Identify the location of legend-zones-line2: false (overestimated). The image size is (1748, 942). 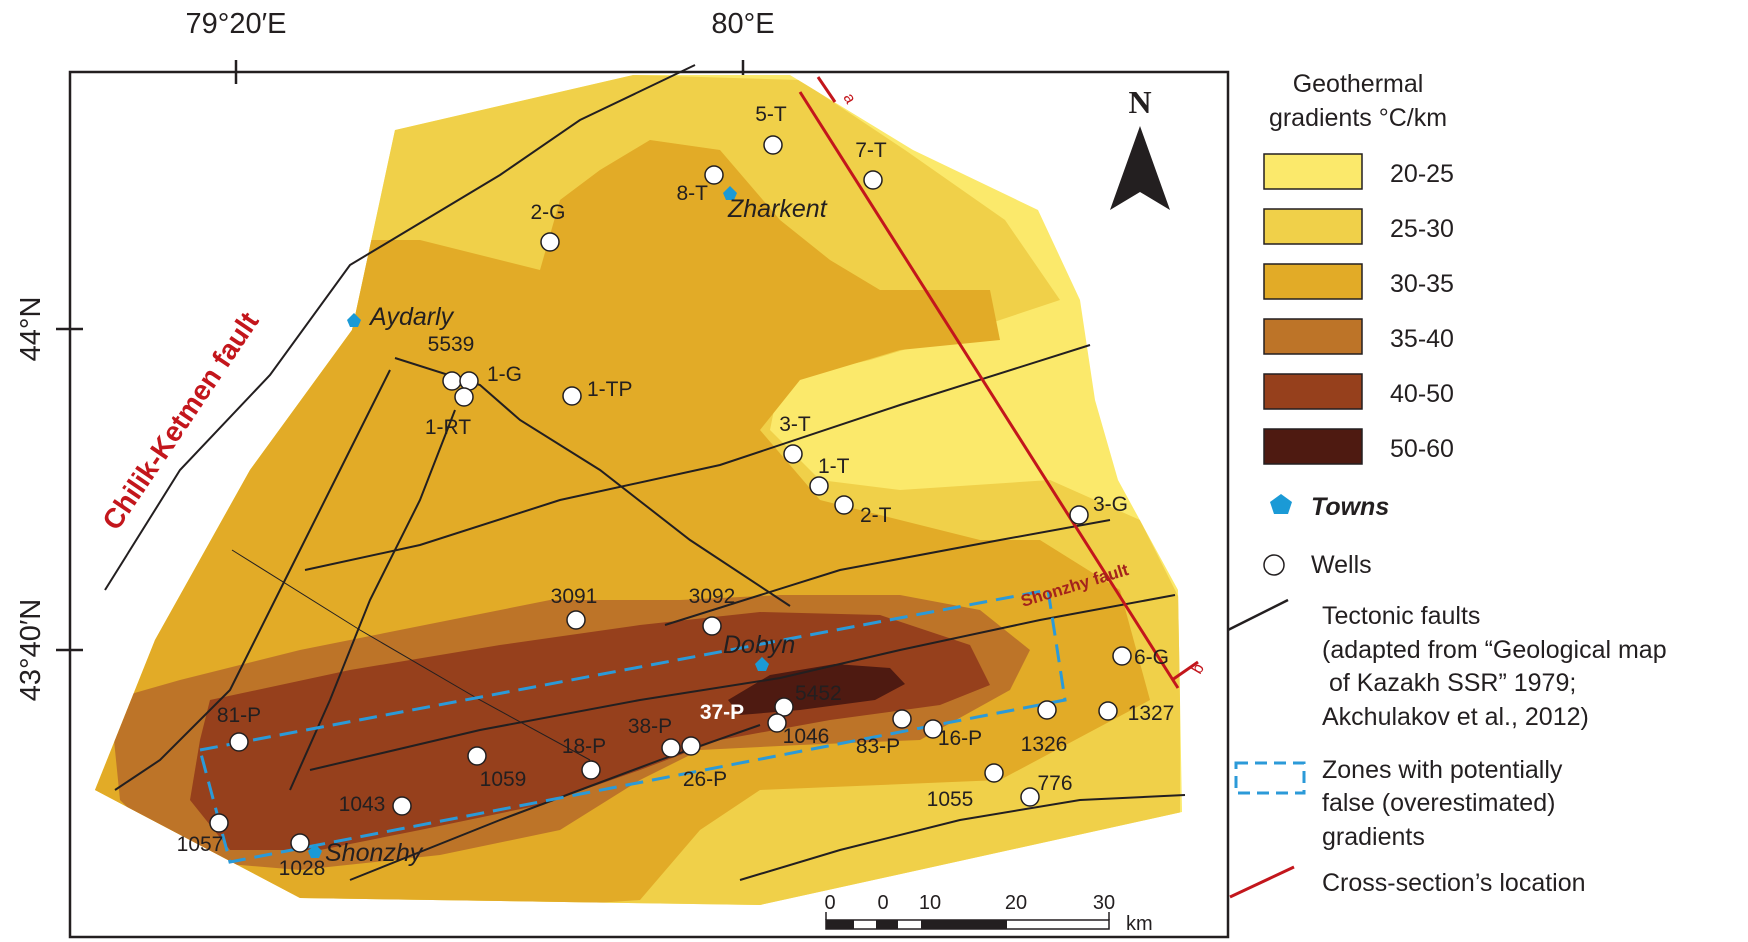
(1438, 803).